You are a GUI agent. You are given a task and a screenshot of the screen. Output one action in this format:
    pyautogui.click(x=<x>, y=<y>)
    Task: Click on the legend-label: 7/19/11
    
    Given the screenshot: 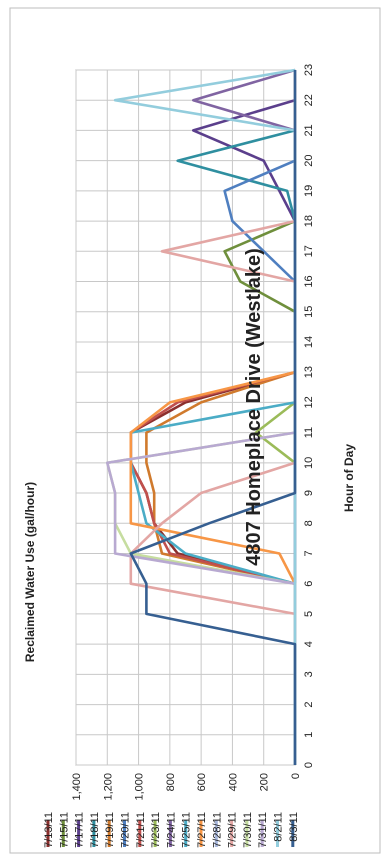 What is the action you would take?
    pyautogui.click(x=110, y=830)
    